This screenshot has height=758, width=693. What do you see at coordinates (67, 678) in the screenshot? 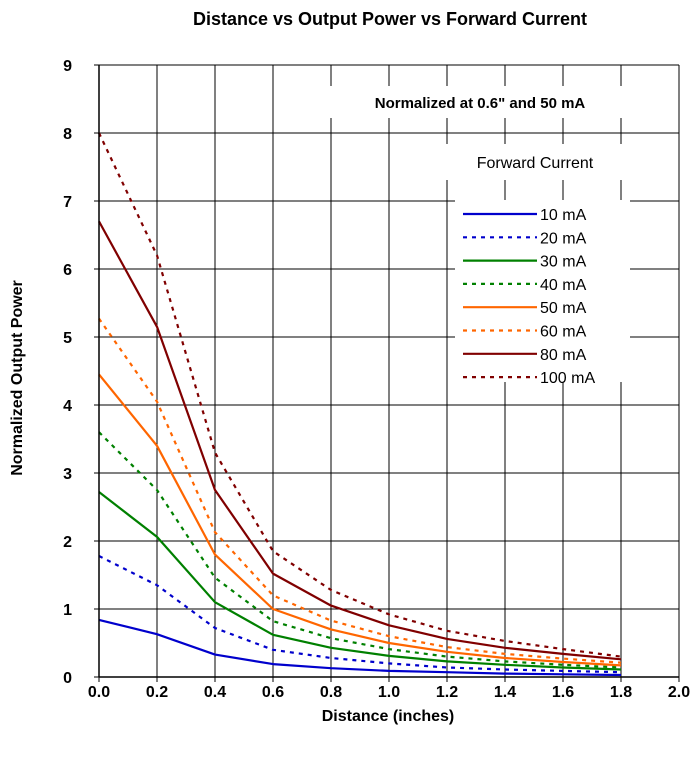
I see `y-tick-label: 0` at bounding box center [67, 678].